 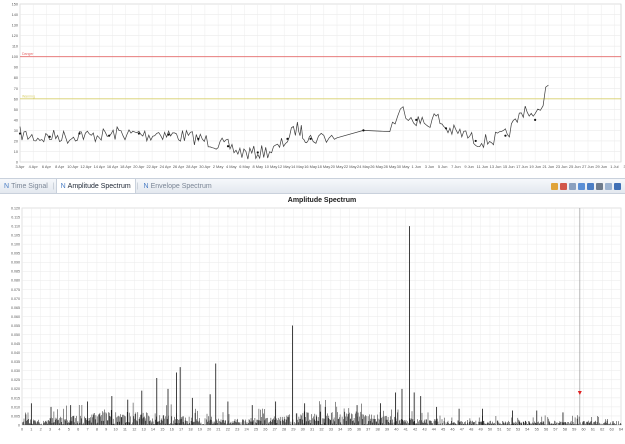 I want to click on y-tick-label: 70, so click(x=16, y=89).